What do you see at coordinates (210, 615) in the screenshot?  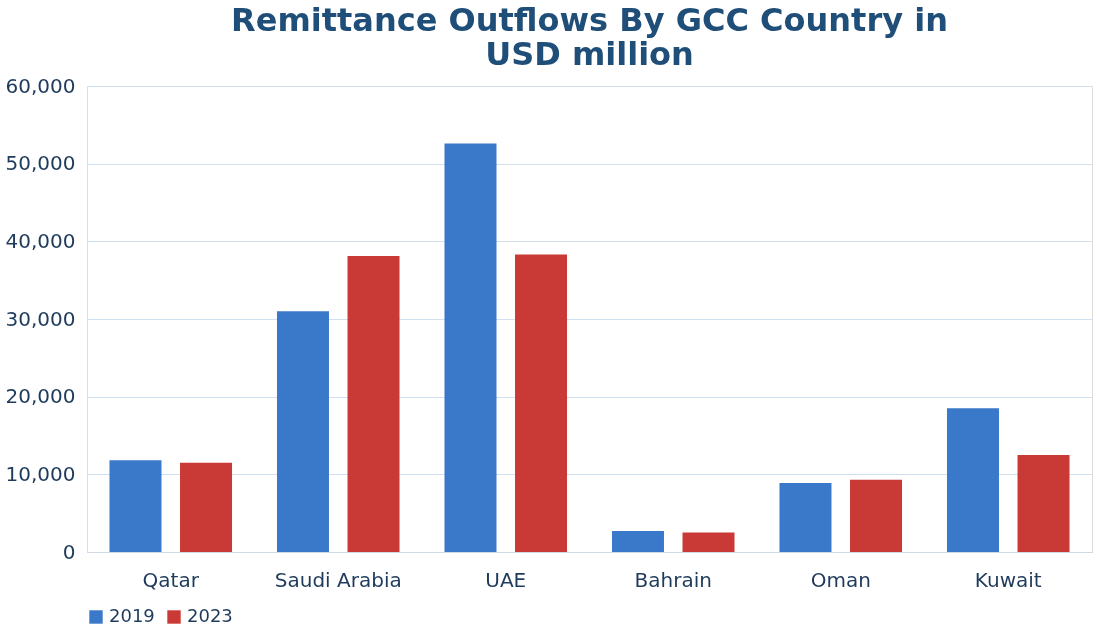 I see `legend-label: 2023` at bounding box center [210, 615].